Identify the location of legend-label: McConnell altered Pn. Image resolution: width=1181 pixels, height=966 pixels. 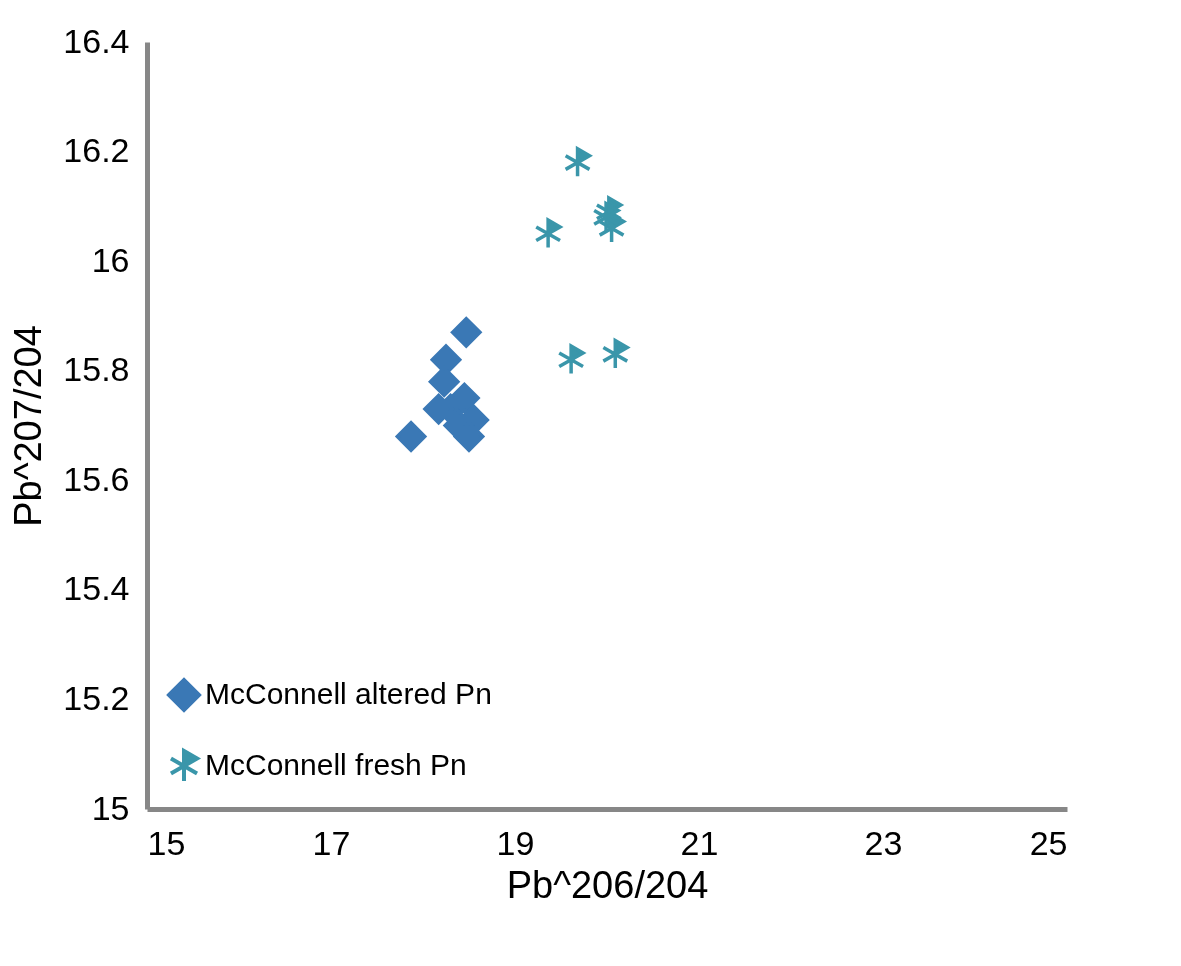
(348, 693).